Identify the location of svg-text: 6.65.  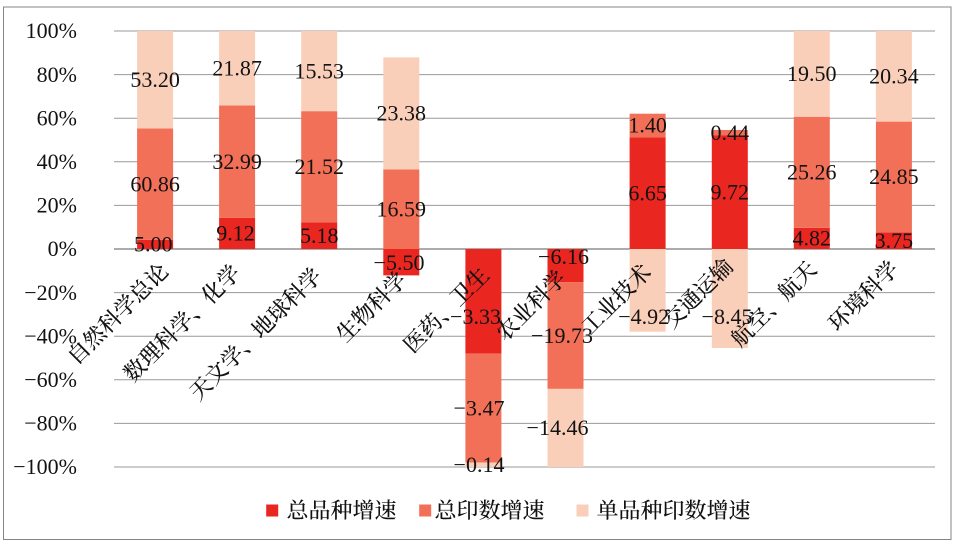
(647, 192).